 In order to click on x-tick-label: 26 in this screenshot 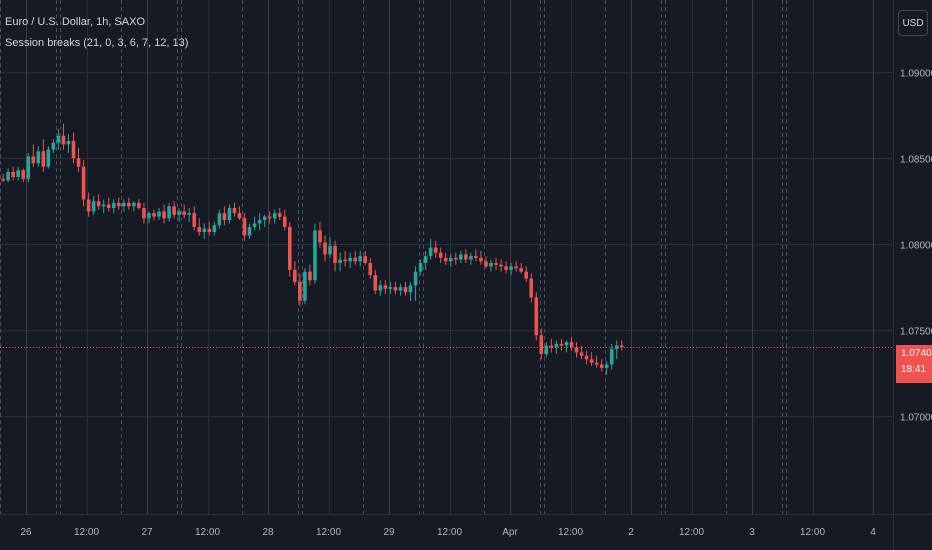, I will do `click(26, 532)`.